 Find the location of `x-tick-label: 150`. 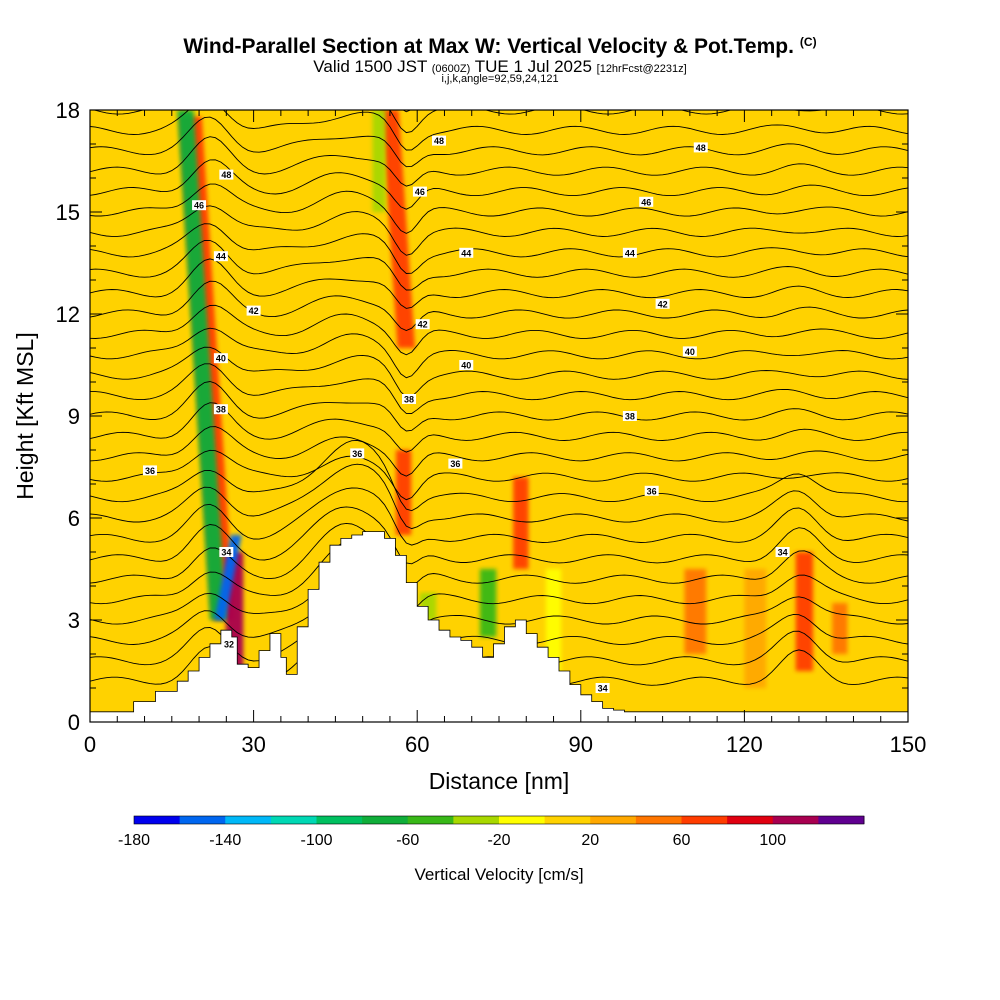

x-tick-label: 150 is located at coordinates (908, 744).